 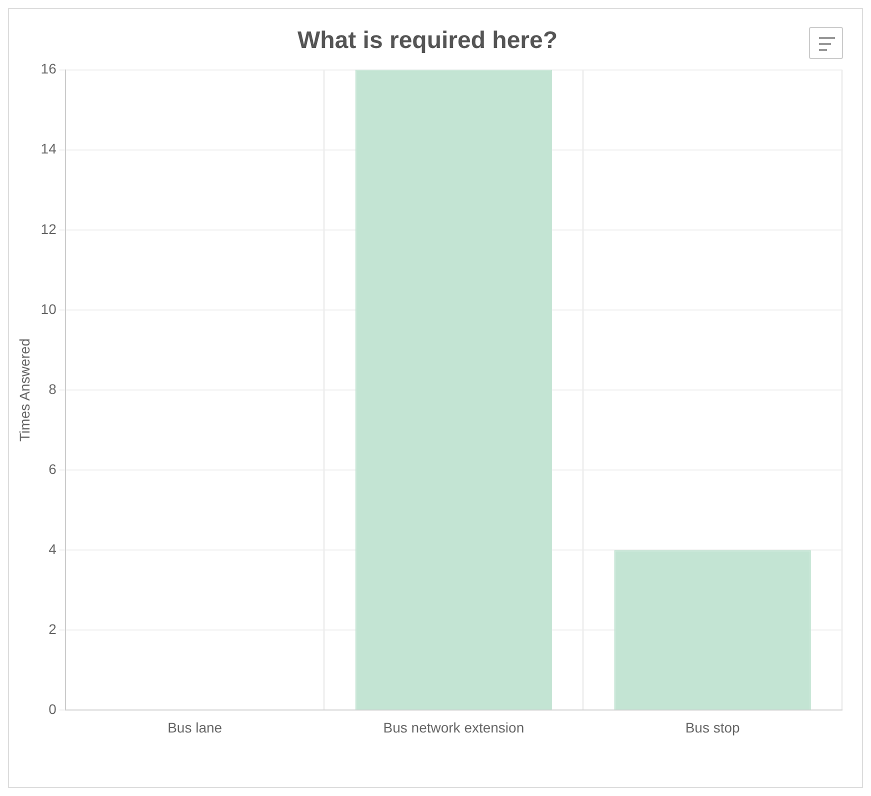 I want to click on x-tick-label: Bus network extension, so click(x=453, y=727).